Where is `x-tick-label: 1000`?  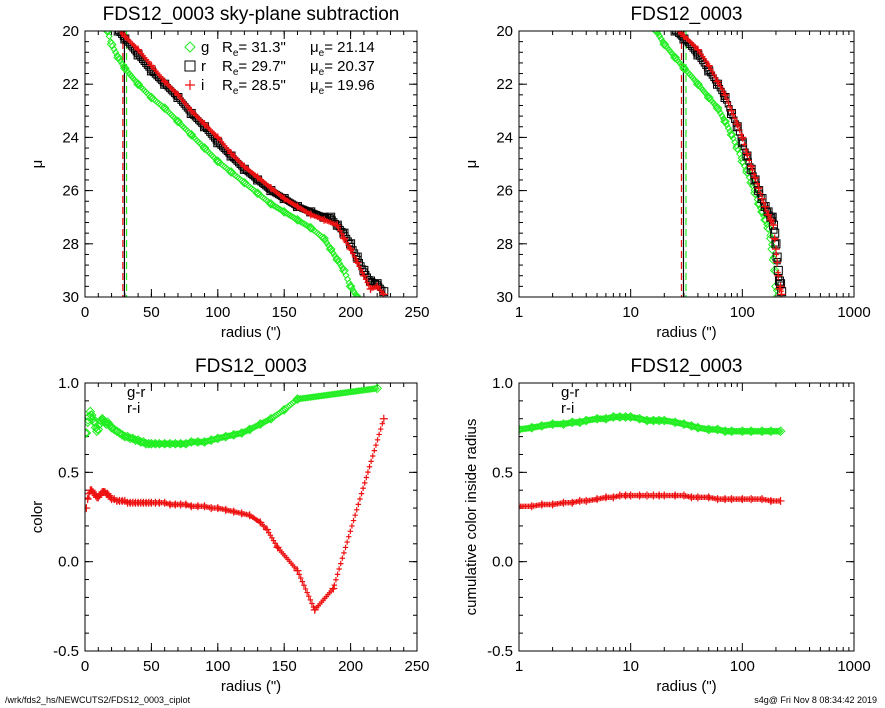
x-tick-label: 1000 is located at coordinates (853, 666).